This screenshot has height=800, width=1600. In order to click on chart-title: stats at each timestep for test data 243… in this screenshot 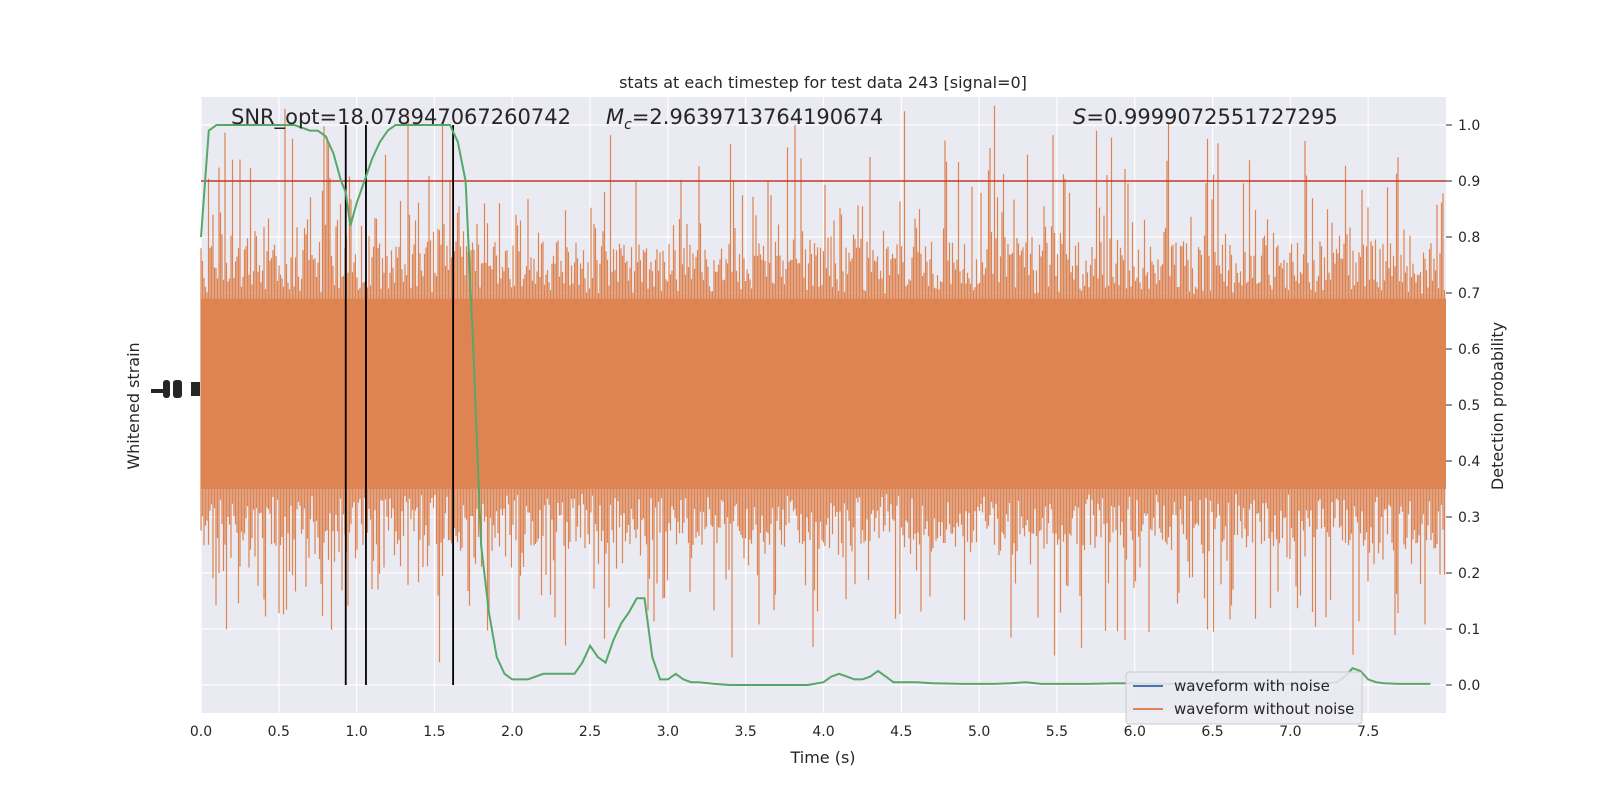, I will do `click(823, 82)`.